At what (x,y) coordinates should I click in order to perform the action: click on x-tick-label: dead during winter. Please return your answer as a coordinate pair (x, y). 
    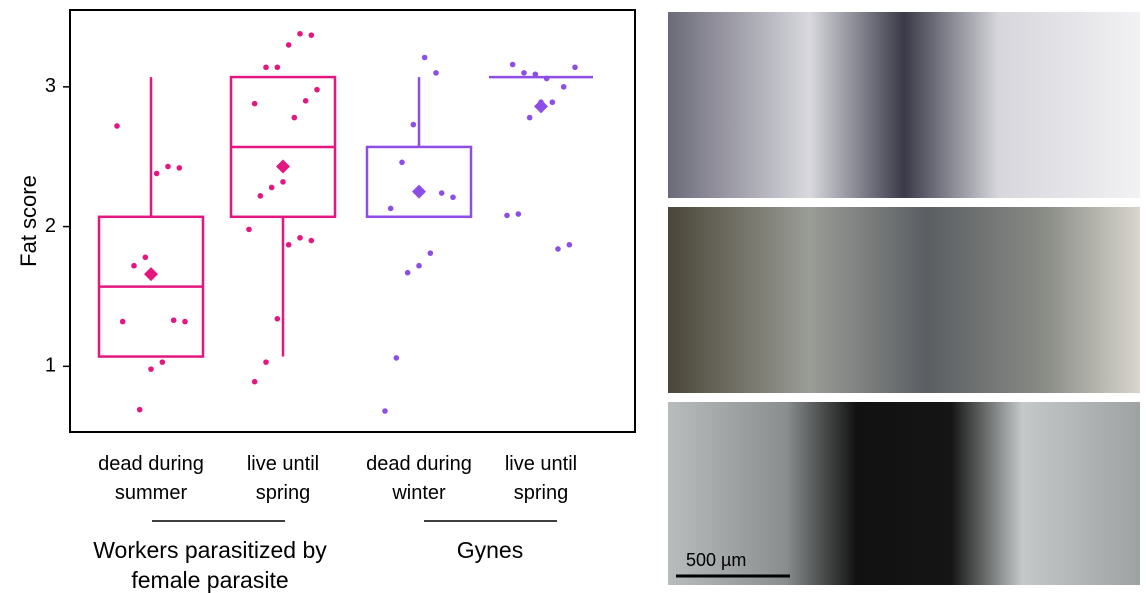
    Looking at the image, I should click on (419, 478).